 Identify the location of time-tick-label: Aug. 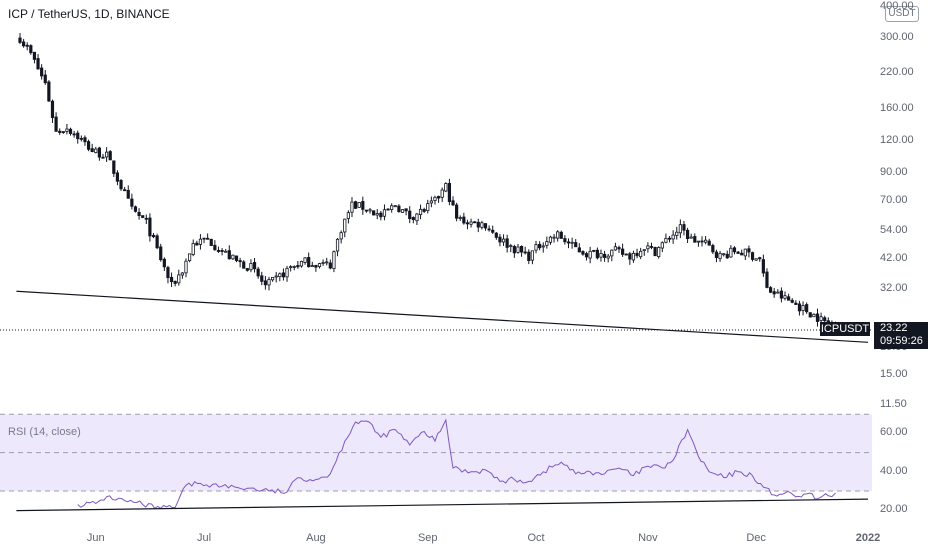
(316, 538).